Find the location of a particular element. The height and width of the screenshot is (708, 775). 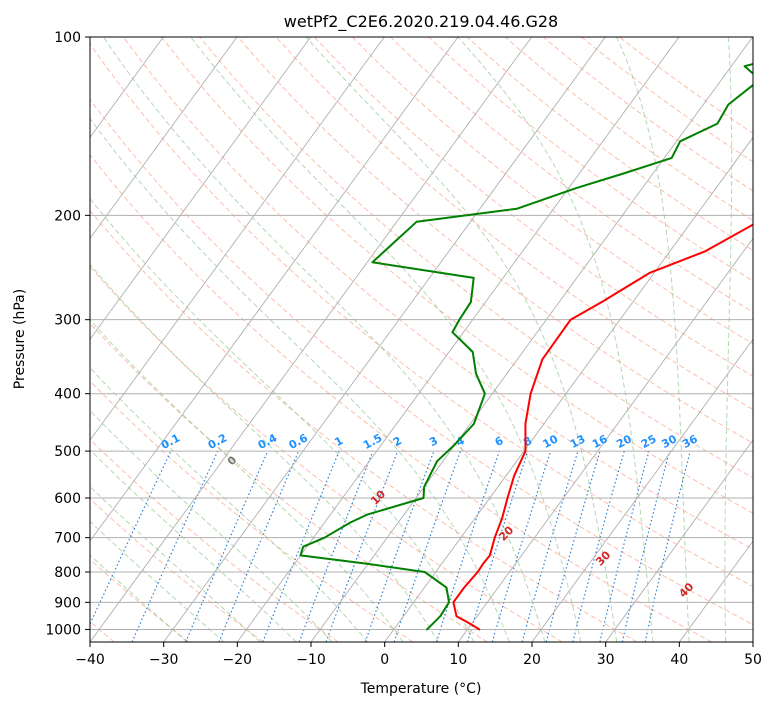

mixing-ratio-label: 20 is located at coordinates (624, 441).